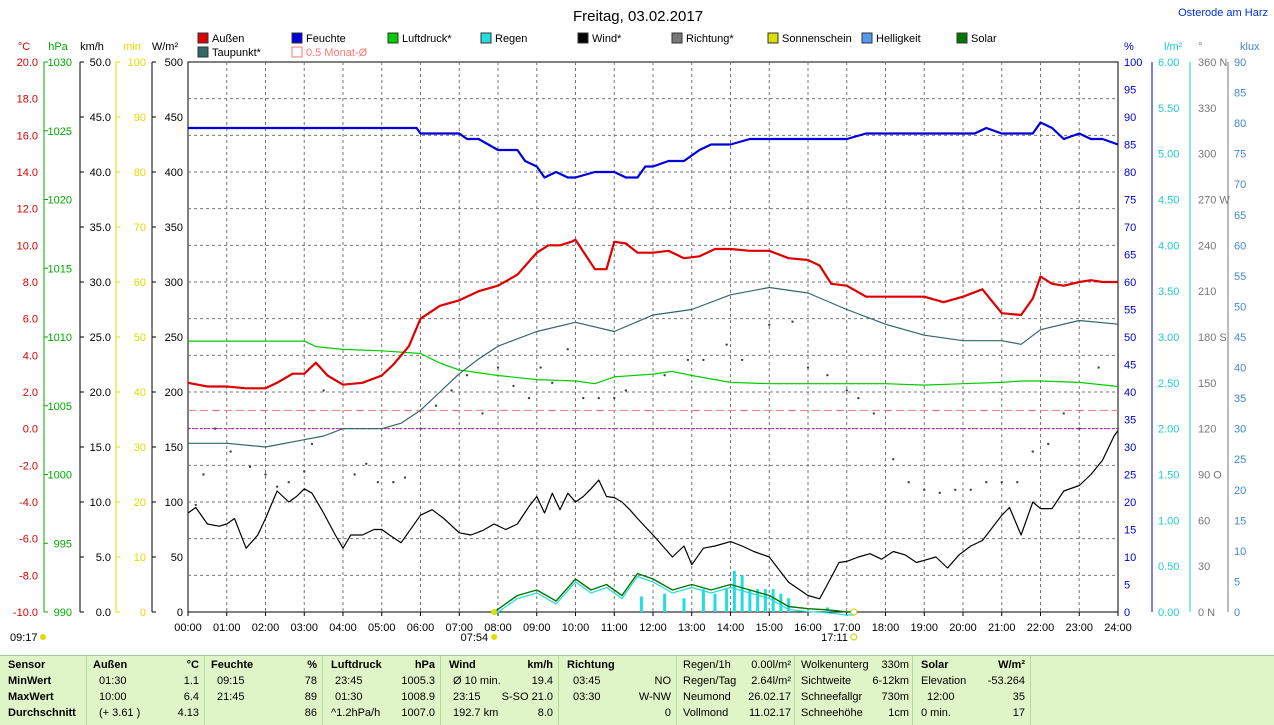  Describe the element at coordinates (418, 713) in the screenshot. I see `stats-value: 1007.0` at that location.